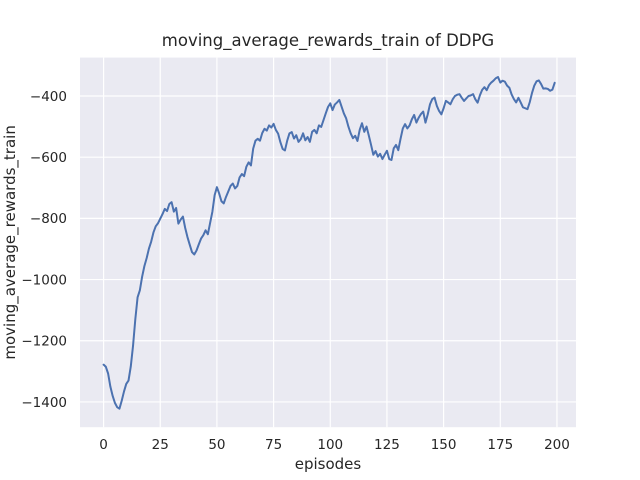  What do you see at coordinates (103, 445) in the screenshot?
I see `x-tick-label: 0` at bounding box center [103, 445].